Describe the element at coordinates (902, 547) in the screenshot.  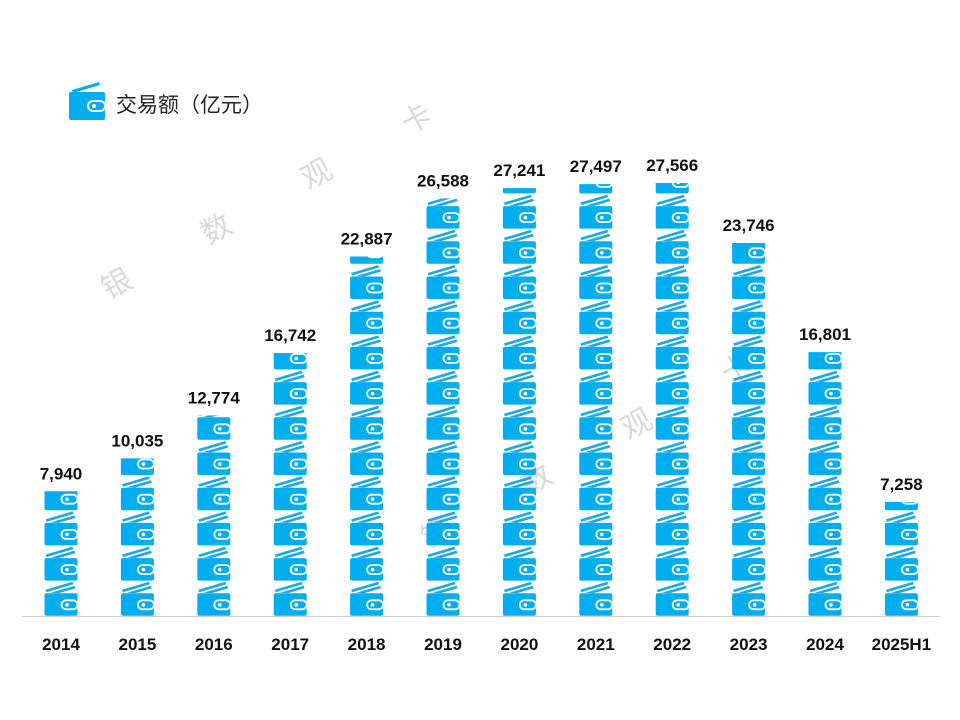
I see `bar-2025H1: 7,258 2025H1` at that location.